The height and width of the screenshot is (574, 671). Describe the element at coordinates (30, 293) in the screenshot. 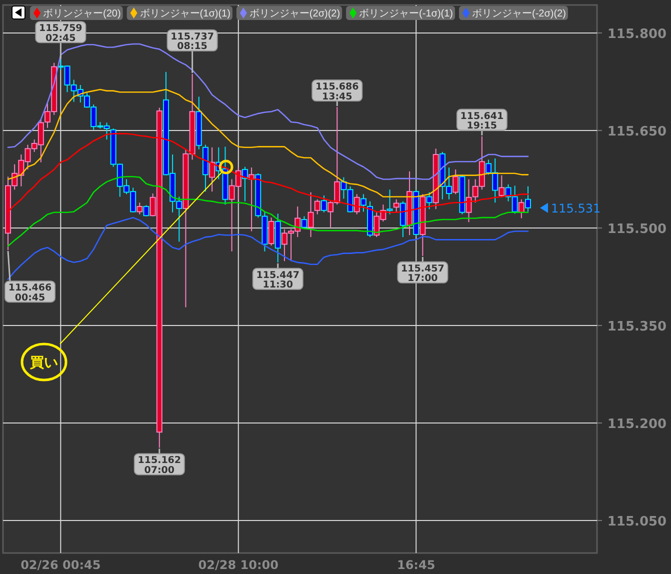

I see `annotation: 115.466 00:45` at that location.